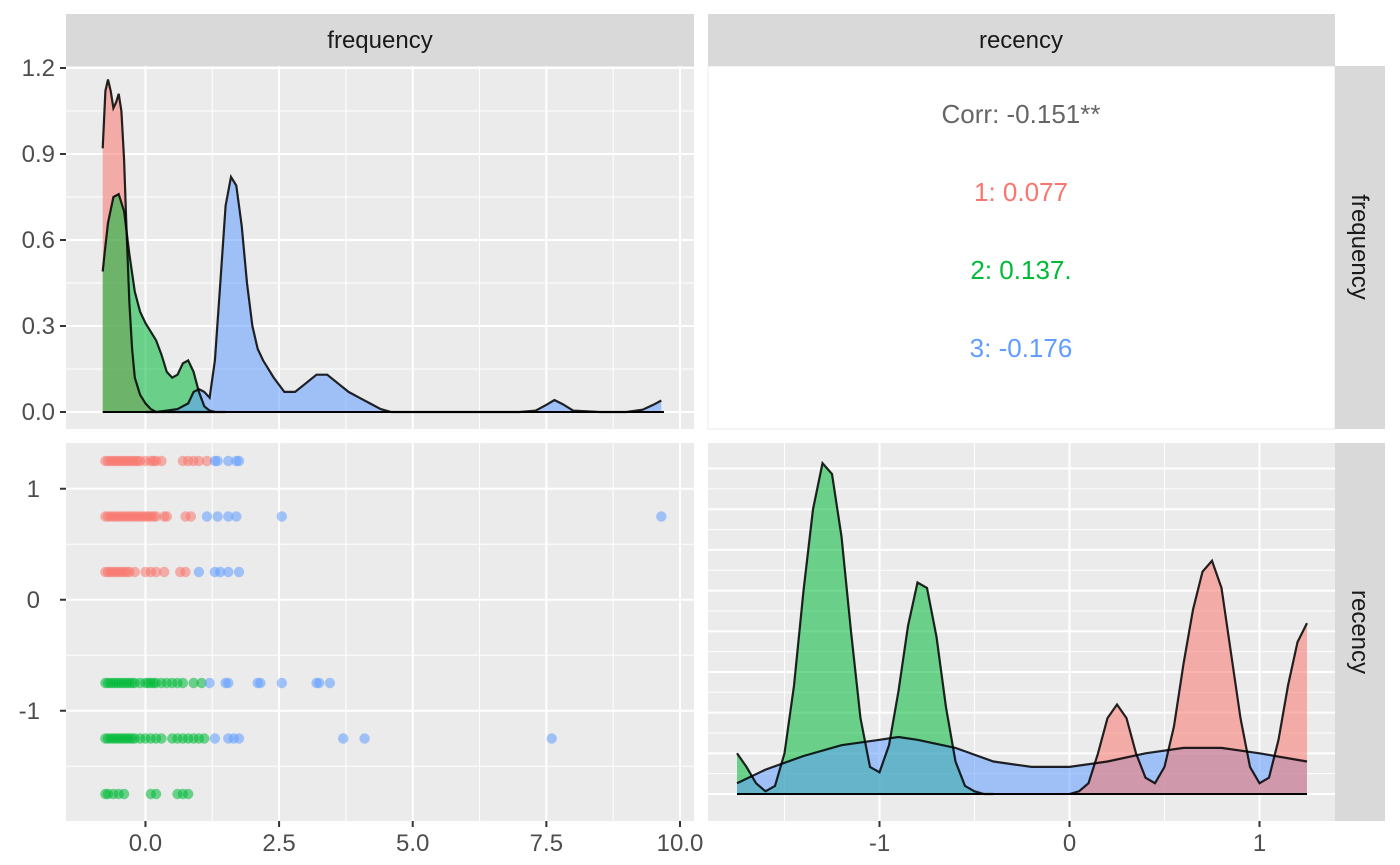 The image size is (1400, 865). Describe the element at coordinates (412, 843) in the screenshot. I see `freq-xtick-label: 5.0` at that location.